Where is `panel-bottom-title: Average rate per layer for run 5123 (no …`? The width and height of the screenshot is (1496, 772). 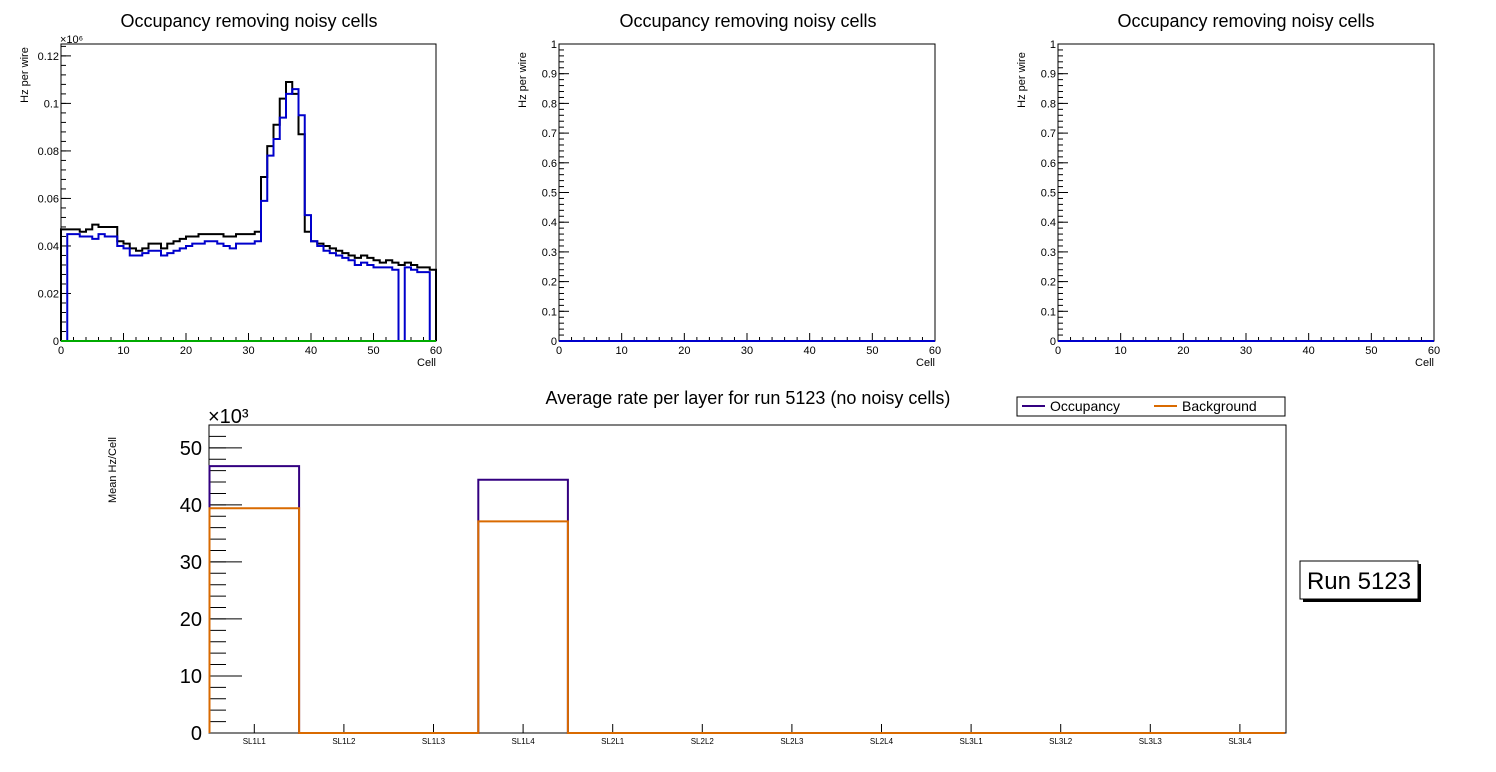
panel-bottom-title: Average rate per layer for run 5123 (no … is located at coordinates (748, 398).